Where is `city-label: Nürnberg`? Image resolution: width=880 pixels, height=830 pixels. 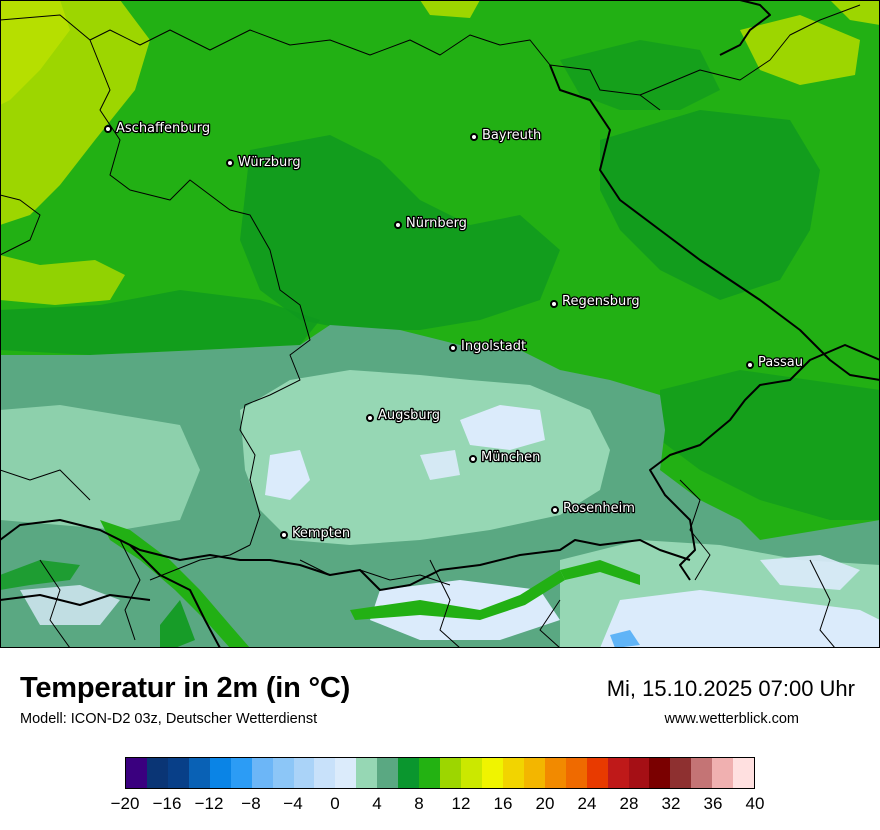 city-label: Nürnberg is located at coordinates (436, 223).